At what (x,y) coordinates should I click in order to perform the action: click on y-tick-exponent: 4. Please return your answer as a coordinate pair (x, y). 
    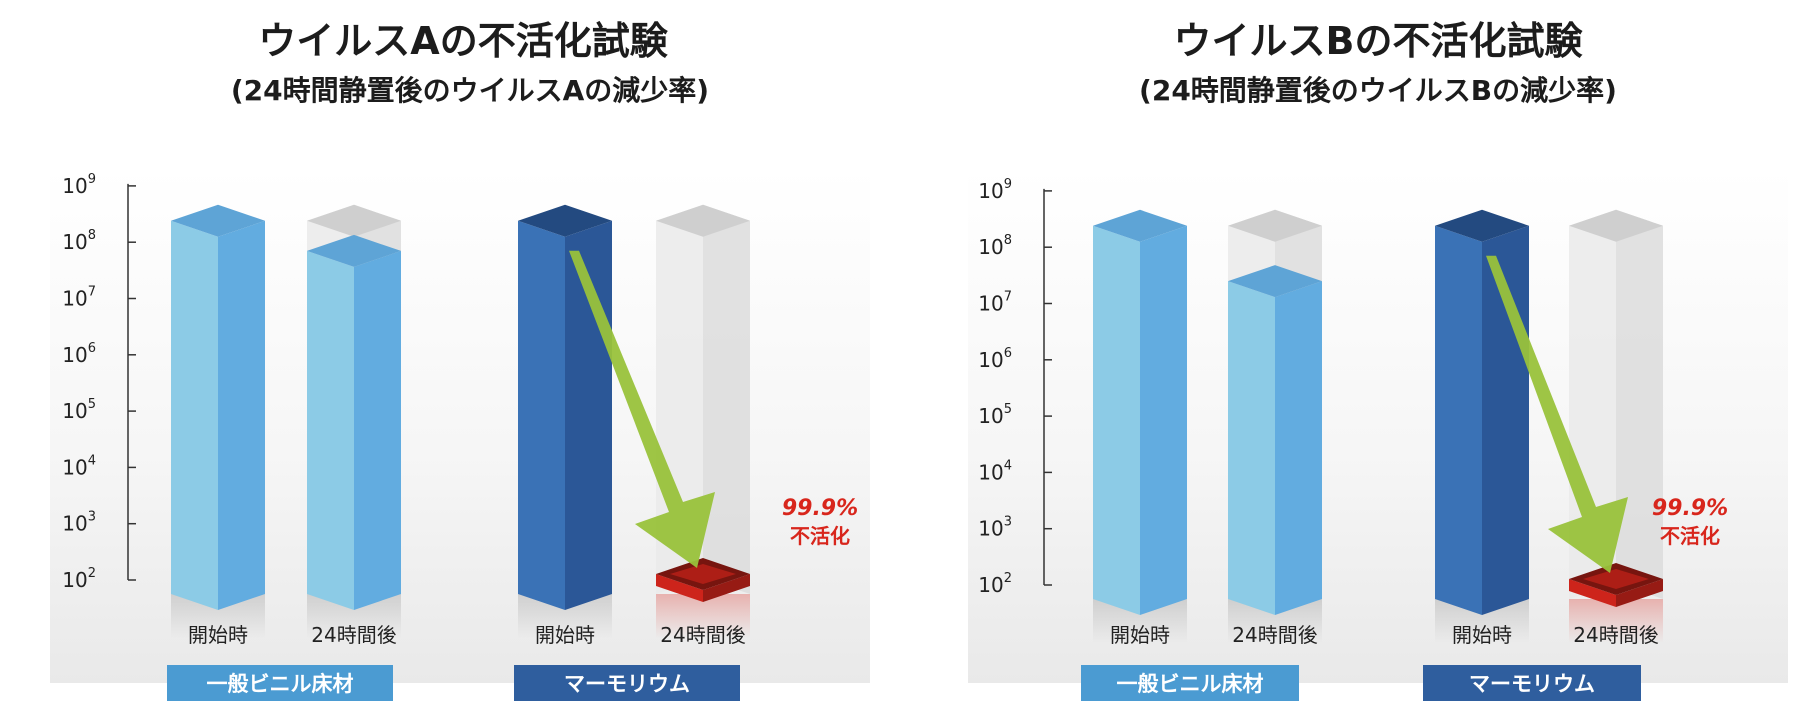
    Looking at the image, I should click on (92, 460).